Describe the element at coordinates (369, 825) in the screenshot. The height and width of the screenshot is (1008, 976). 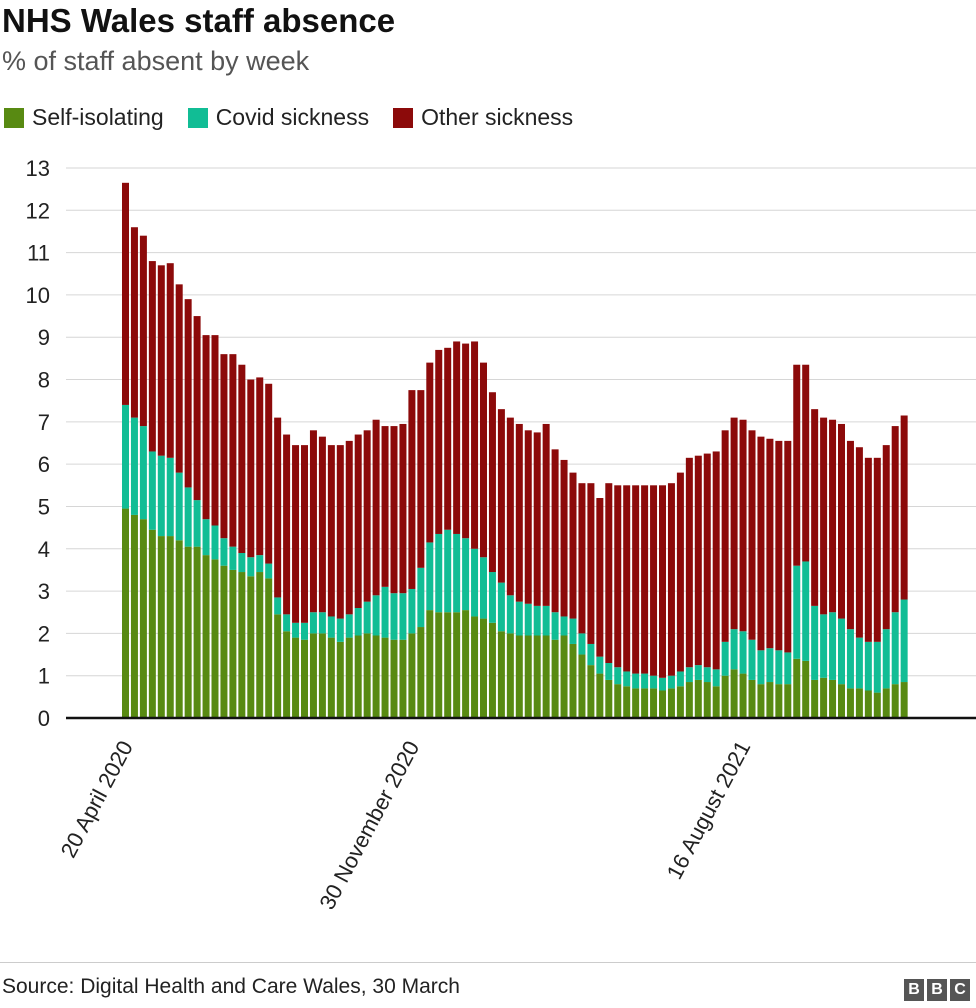
I see `x-tick-label: 30 November 2020` at that location.